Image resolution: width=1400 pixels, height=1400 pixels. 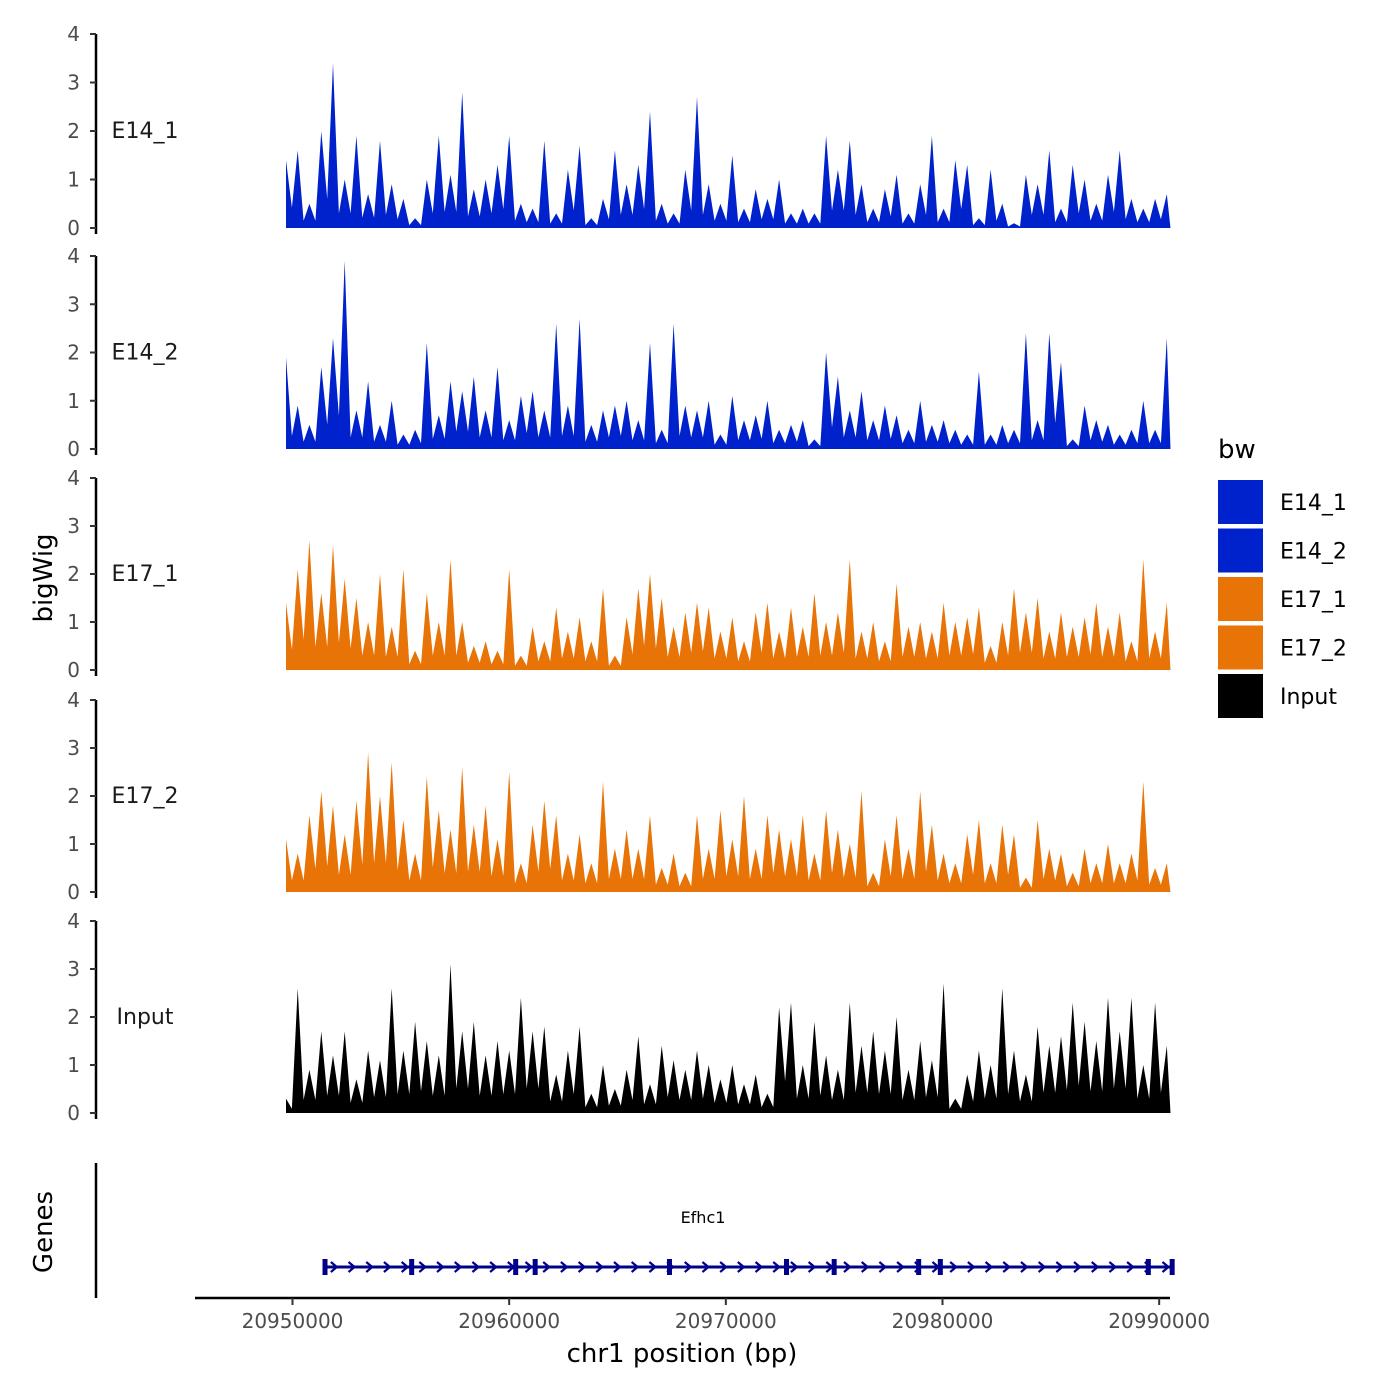 I want to click on track-E14_2: 0 1 2 3 4 E14_2, so click(x=621, y=352).